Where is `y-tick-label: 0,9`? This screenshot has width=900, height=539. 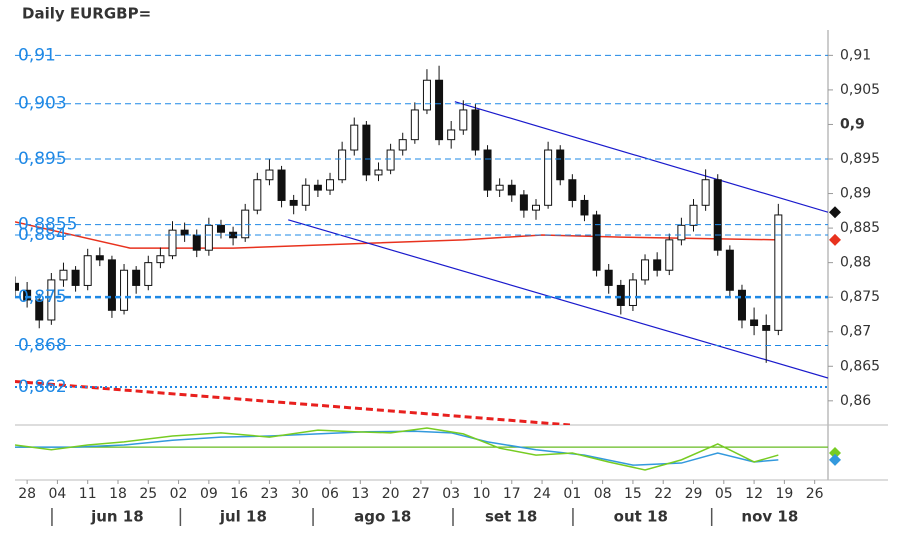 y-tick-label: 0,9 is located at coordinates (852, 124).